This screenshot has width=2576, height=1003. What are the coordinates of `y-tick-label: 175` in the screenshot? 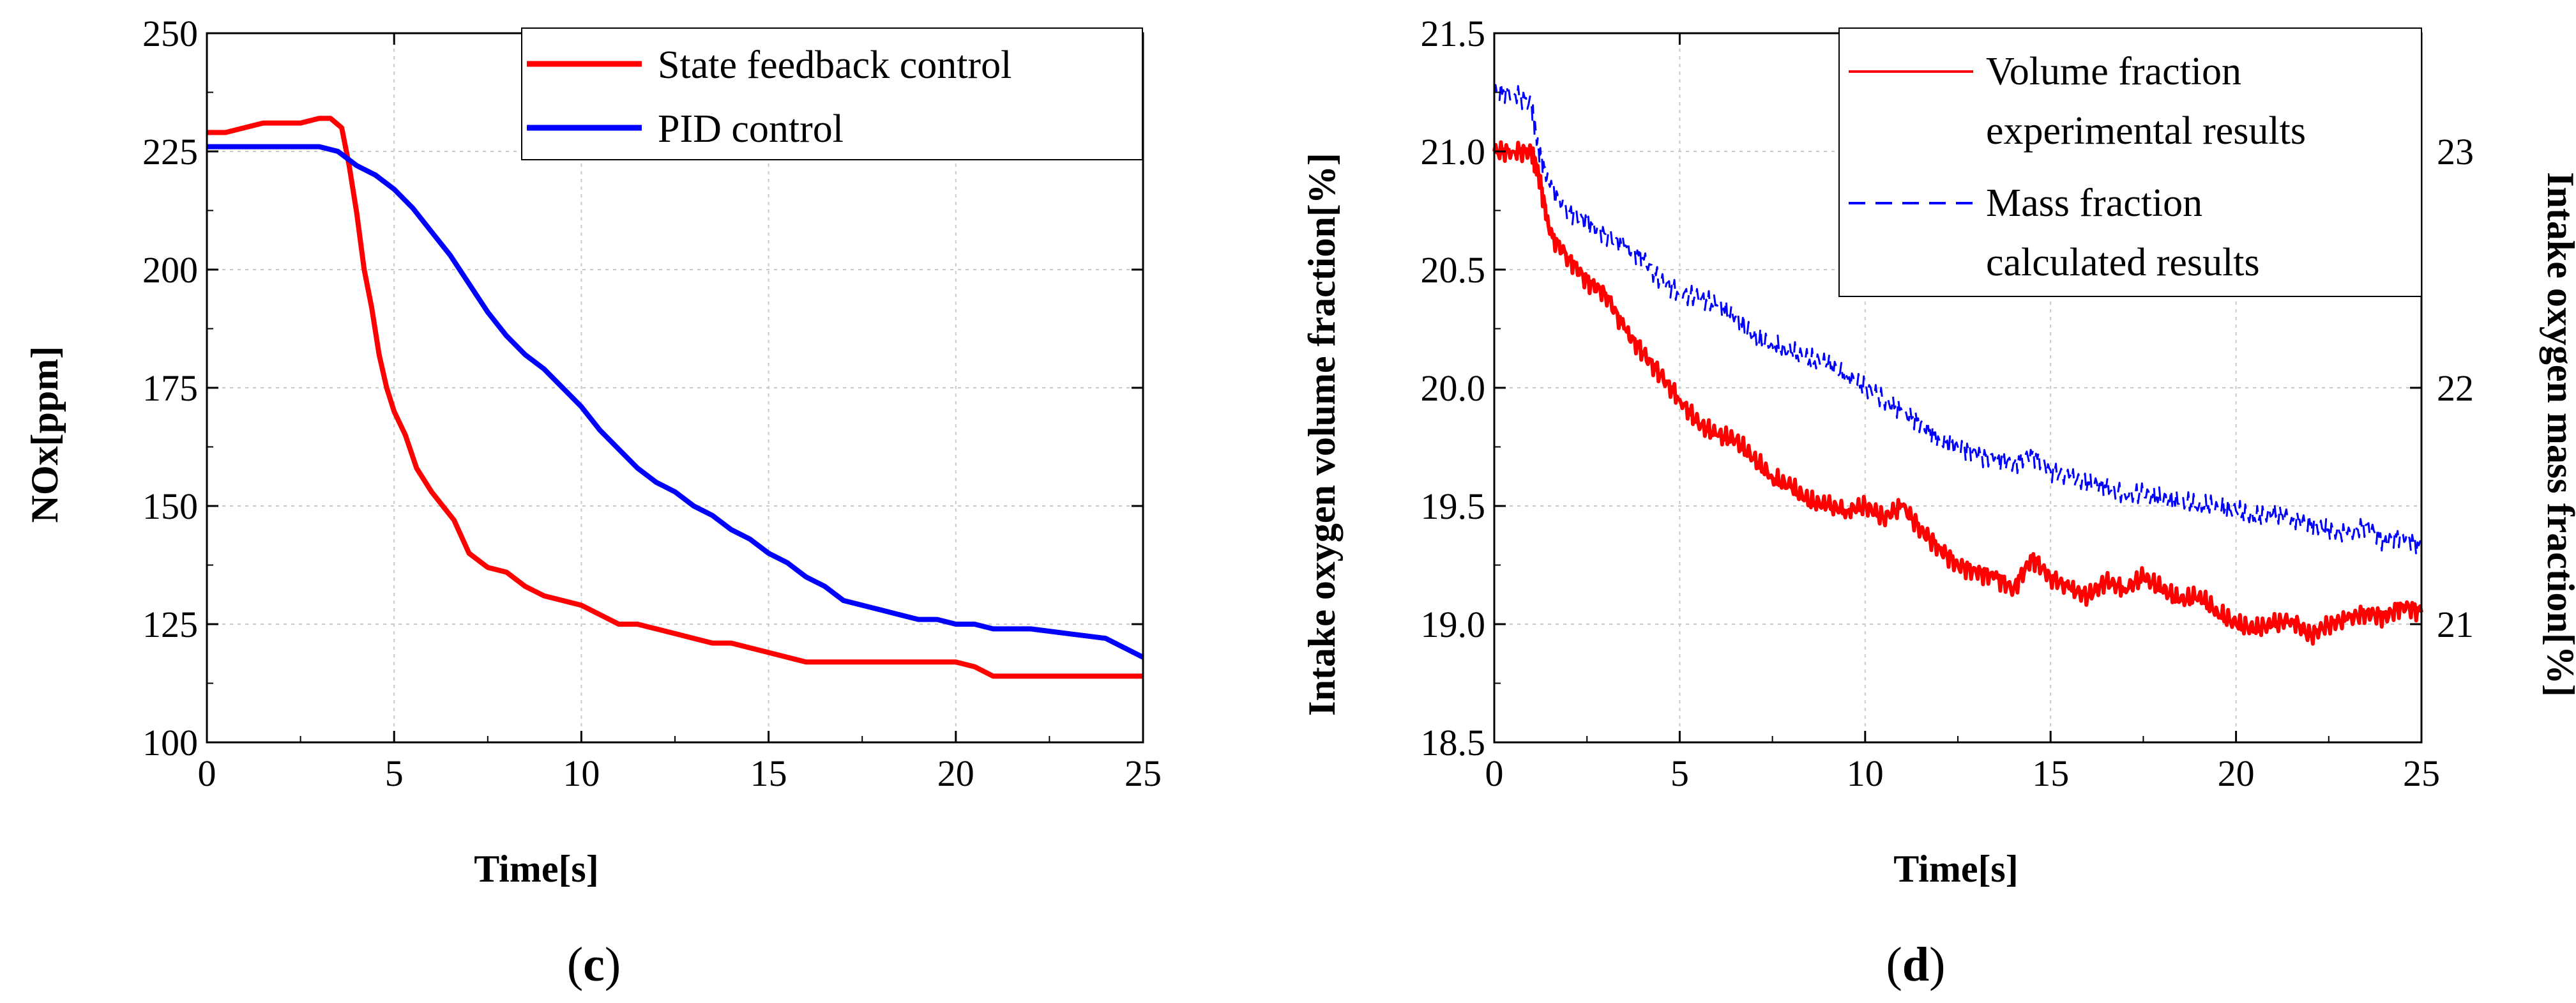 It's located at (170, 388).